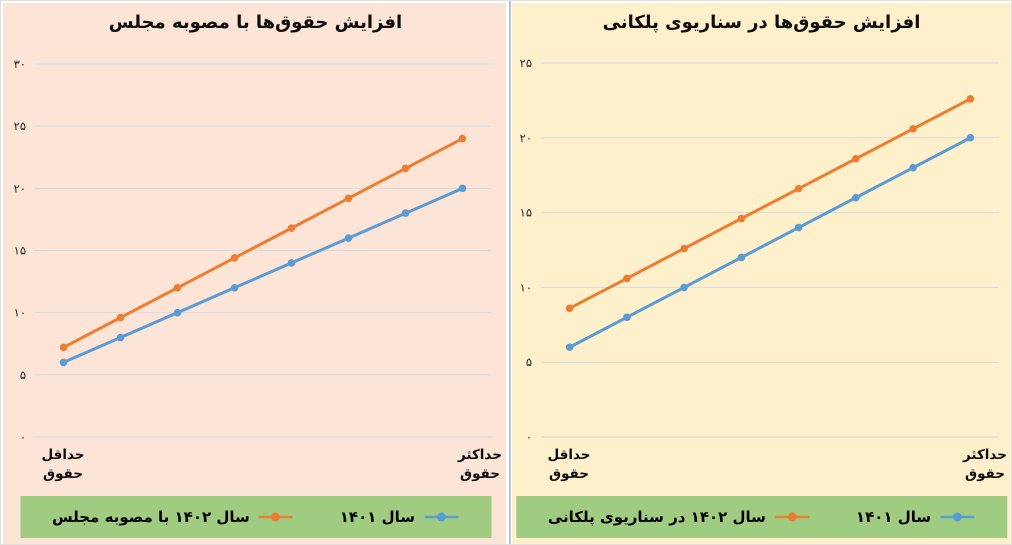  Describe the element at coordinates (510, 272) in the screenshot. I see `panel-divider-line` at that location.